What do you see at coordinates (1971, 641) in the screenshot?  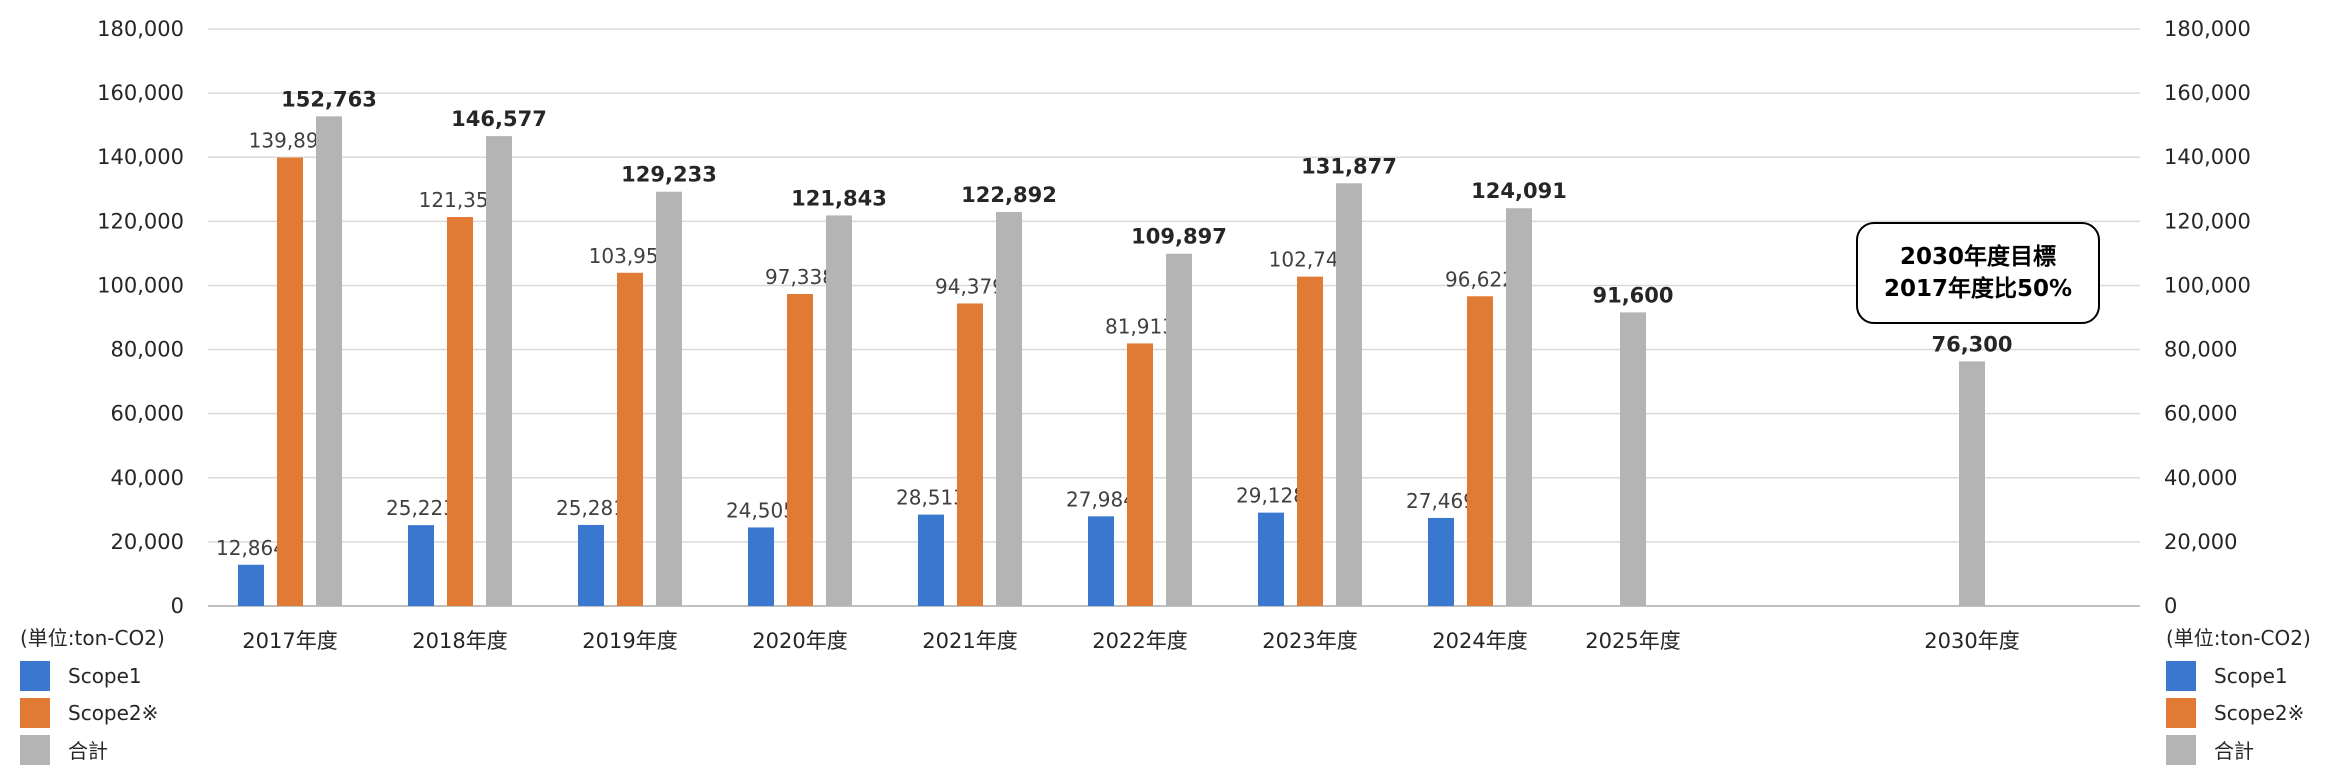 I see `x-category-label: 2030年度` at bounding box center [1971, 641].